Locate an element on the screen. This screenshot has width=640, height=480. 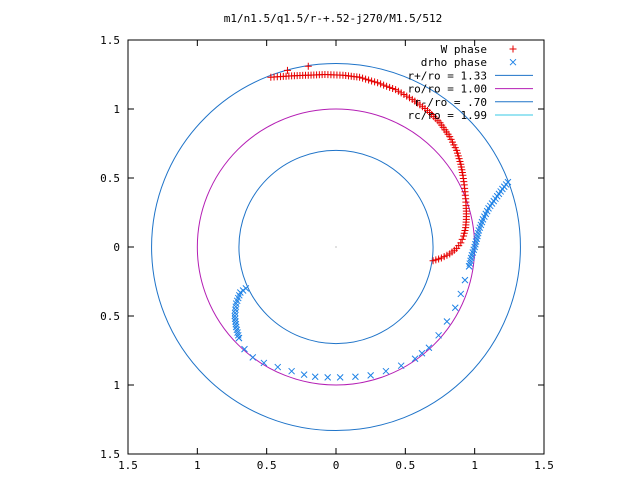
x-tick-labels: 1.5 1 0.5 0 0.5 1 1.5 is located at coordinates (336, 465).